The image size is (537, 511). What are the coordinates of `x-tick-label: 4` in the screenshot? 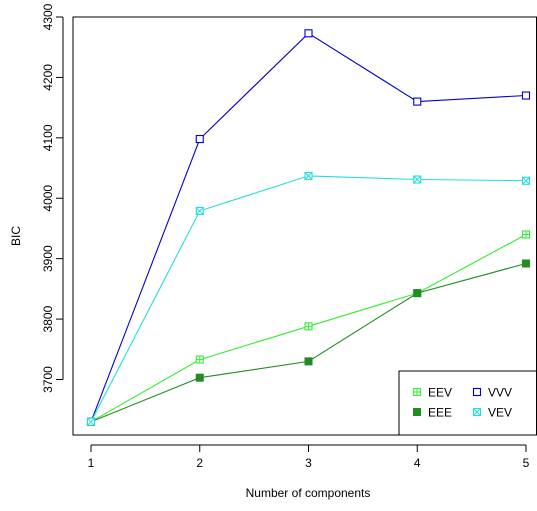 It's located at (417, 463).